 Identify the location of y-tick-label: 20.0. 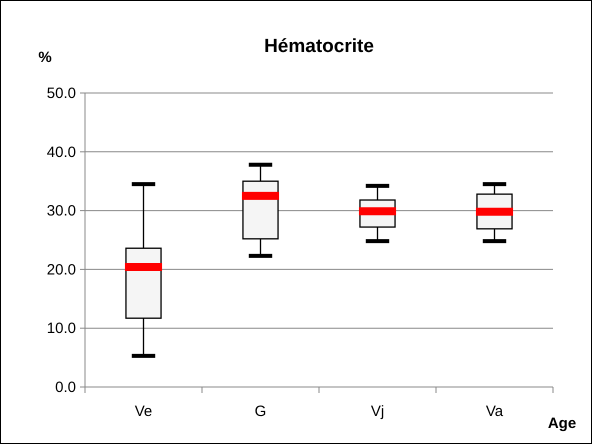
(61, 269).